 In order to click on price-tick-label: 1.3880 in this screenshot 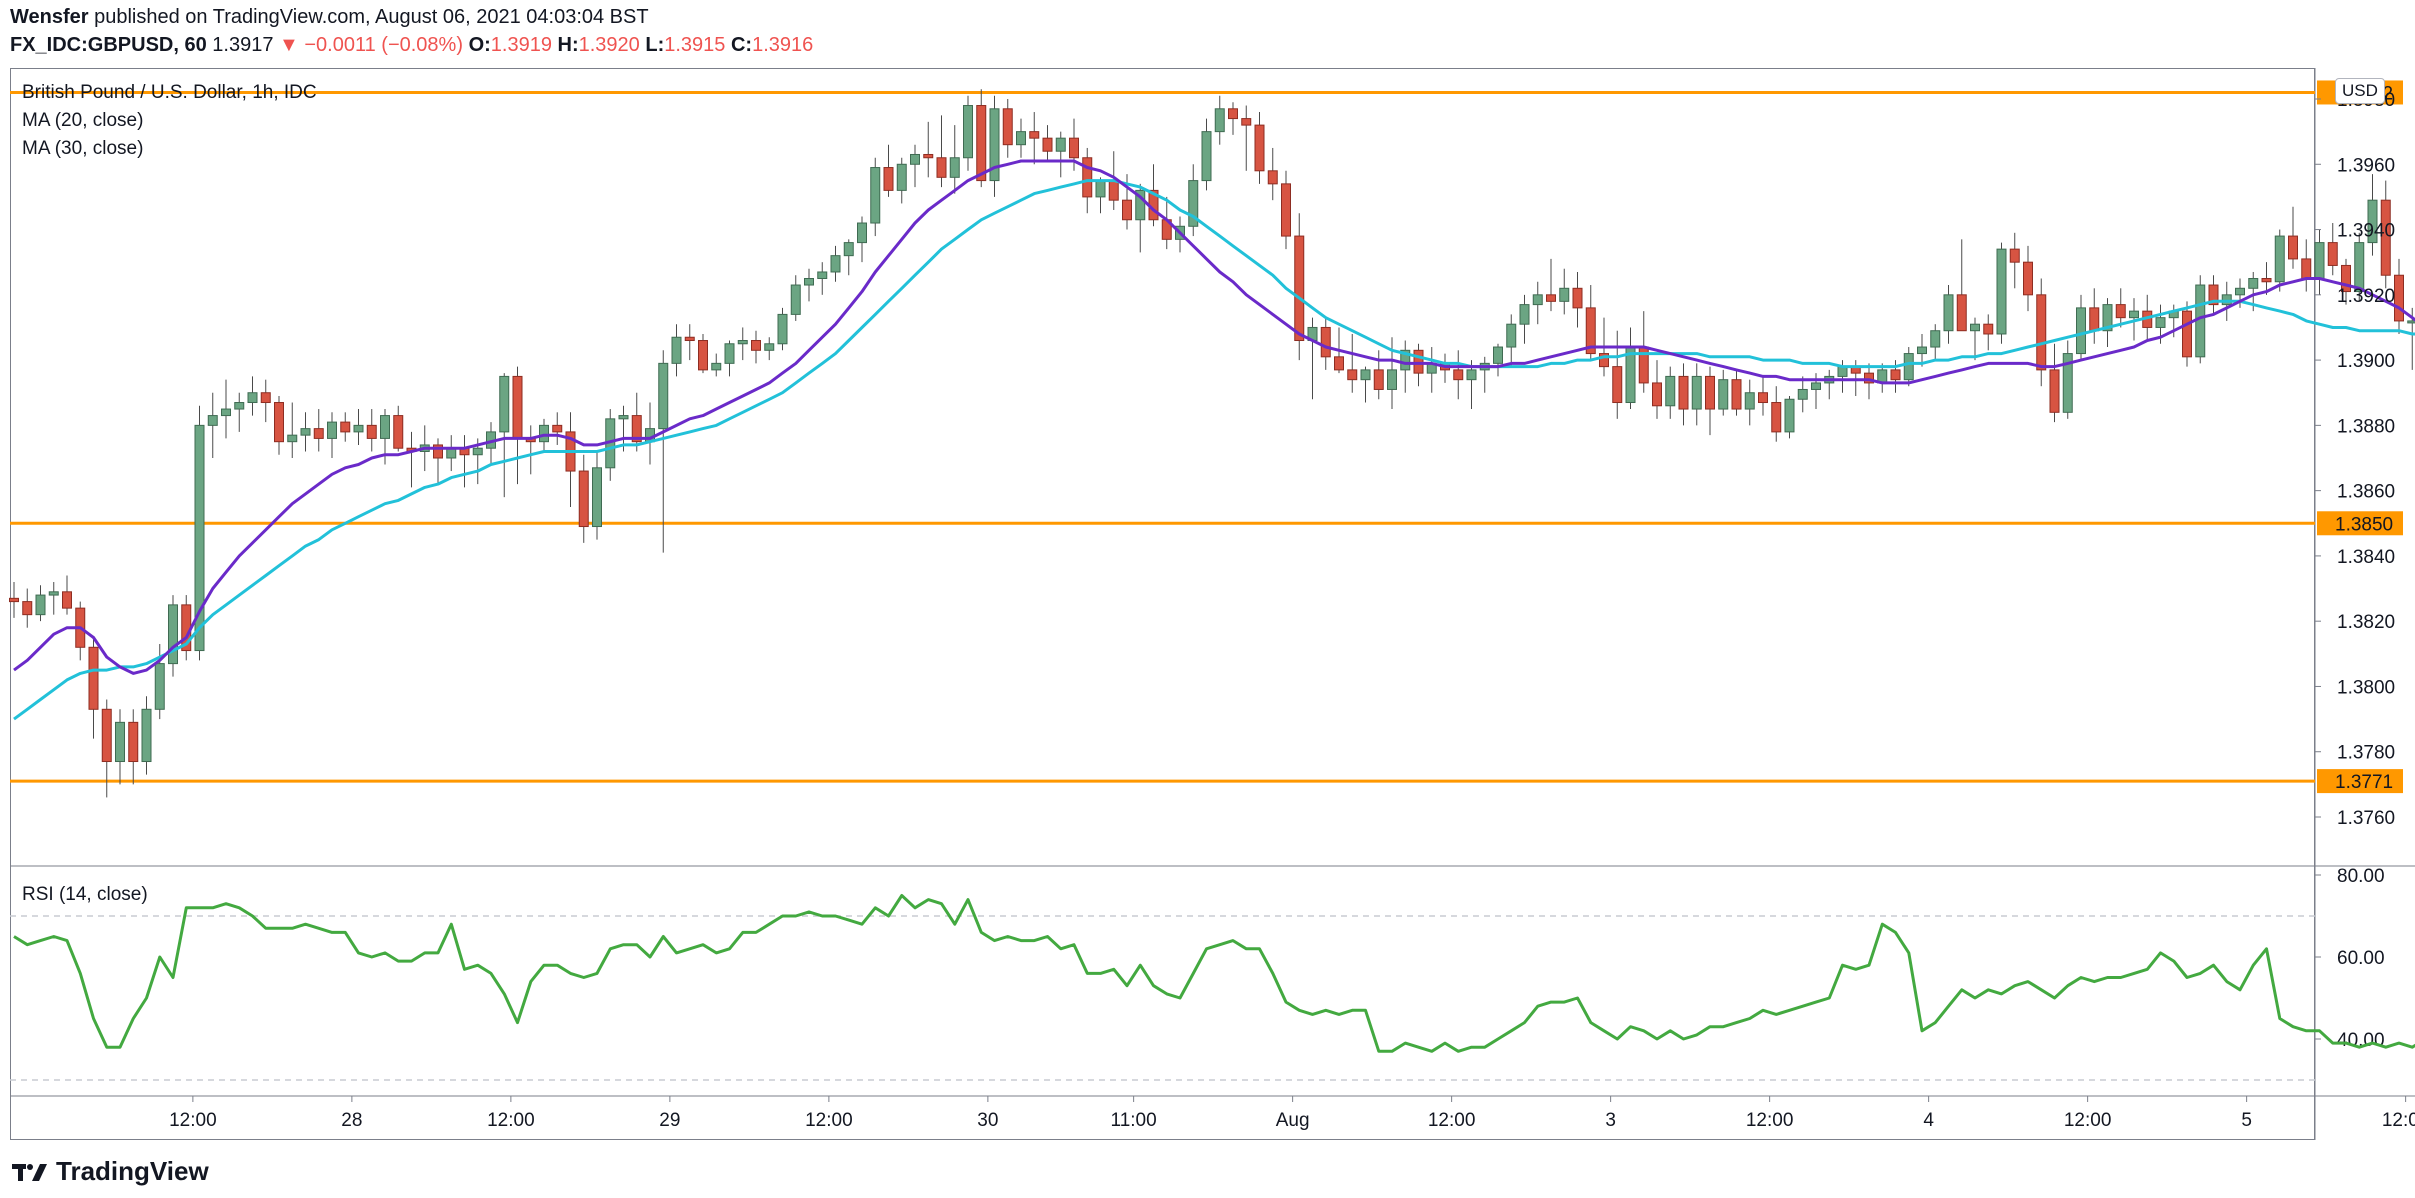, I will do `click(2366, 426)`.